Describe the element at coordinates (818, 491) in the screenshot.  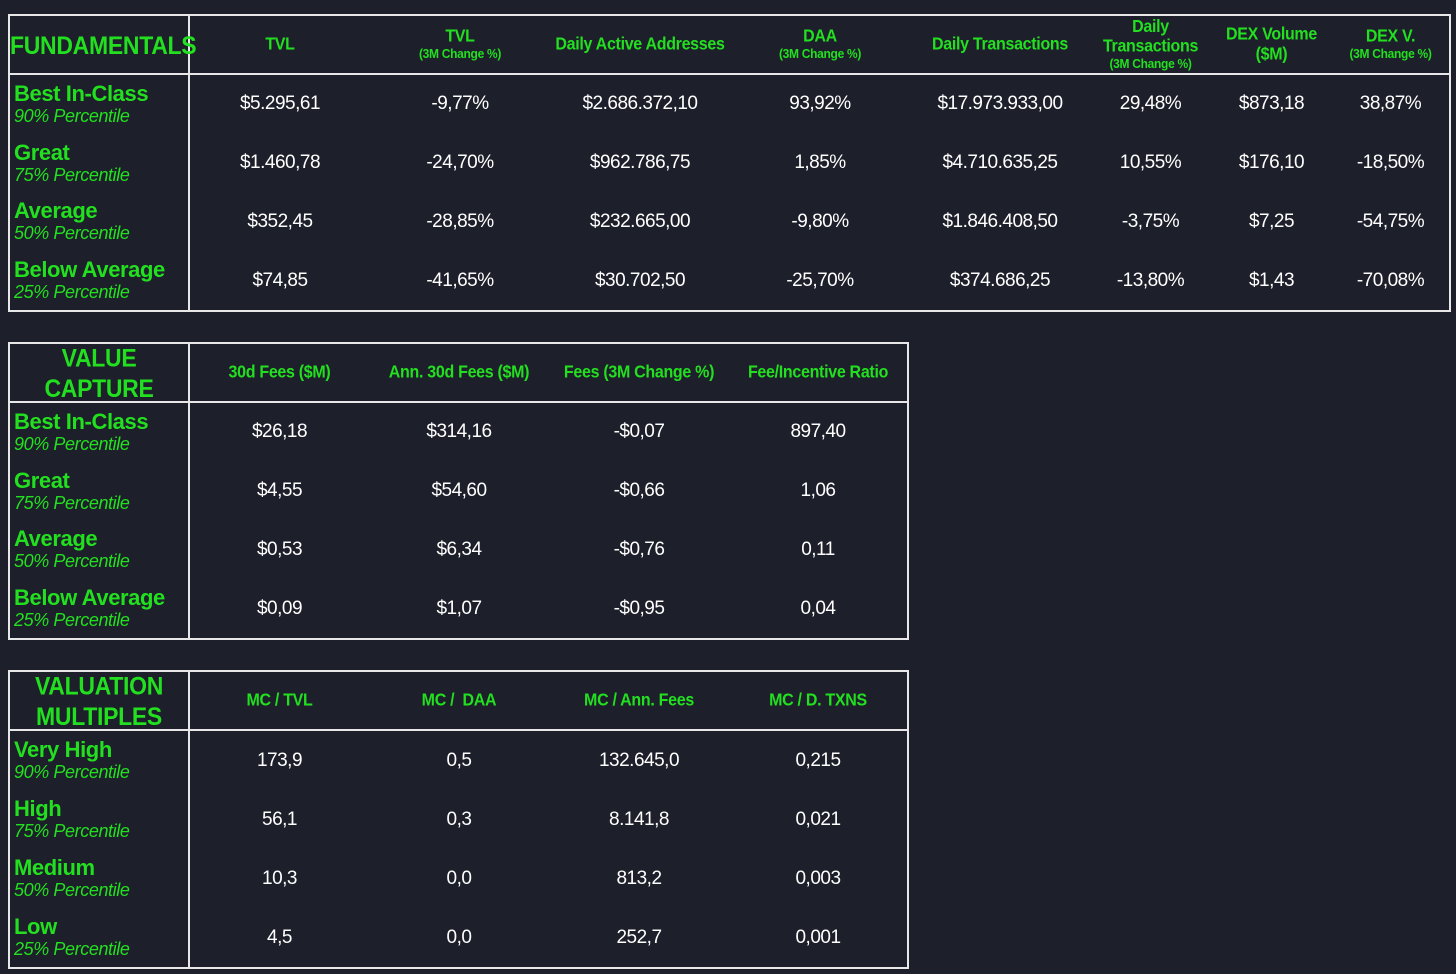
I see `table-cell: 1,06` at that location.